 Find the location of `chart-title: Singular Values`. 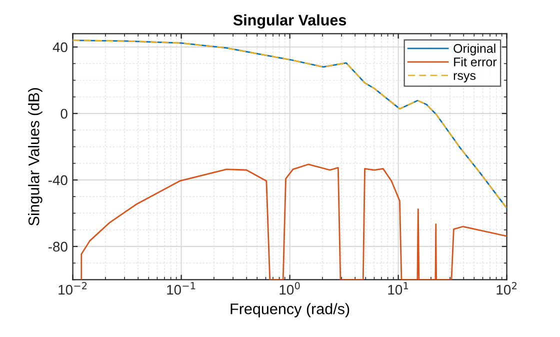

chart-title: Singular Values is located at coordinates (289, 21).